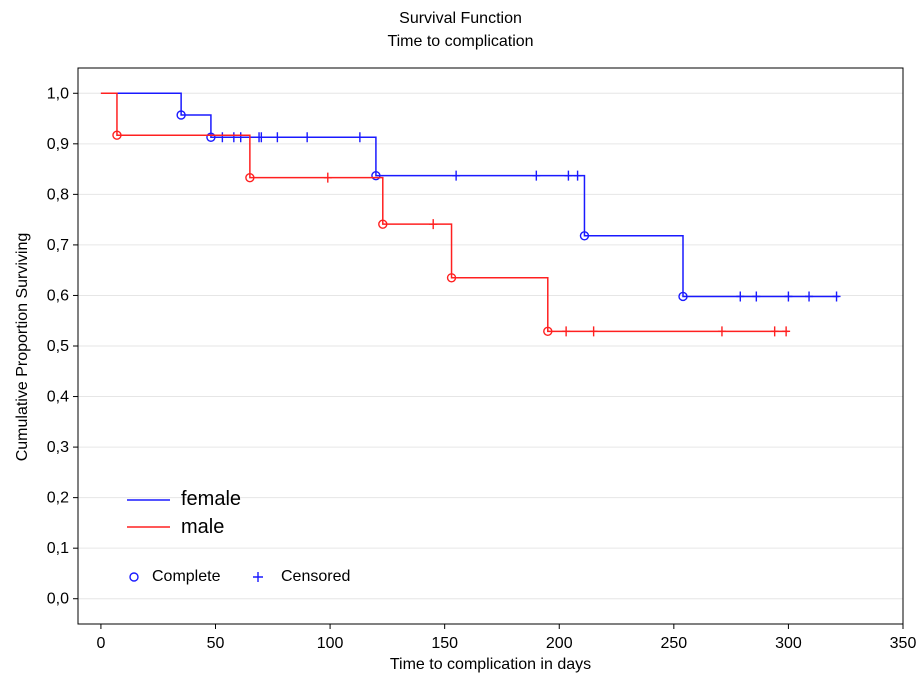 The height and width of the screenshot is (686, 921). I want to click on x-axis-label: Time to complication in days, so click(490, 664).